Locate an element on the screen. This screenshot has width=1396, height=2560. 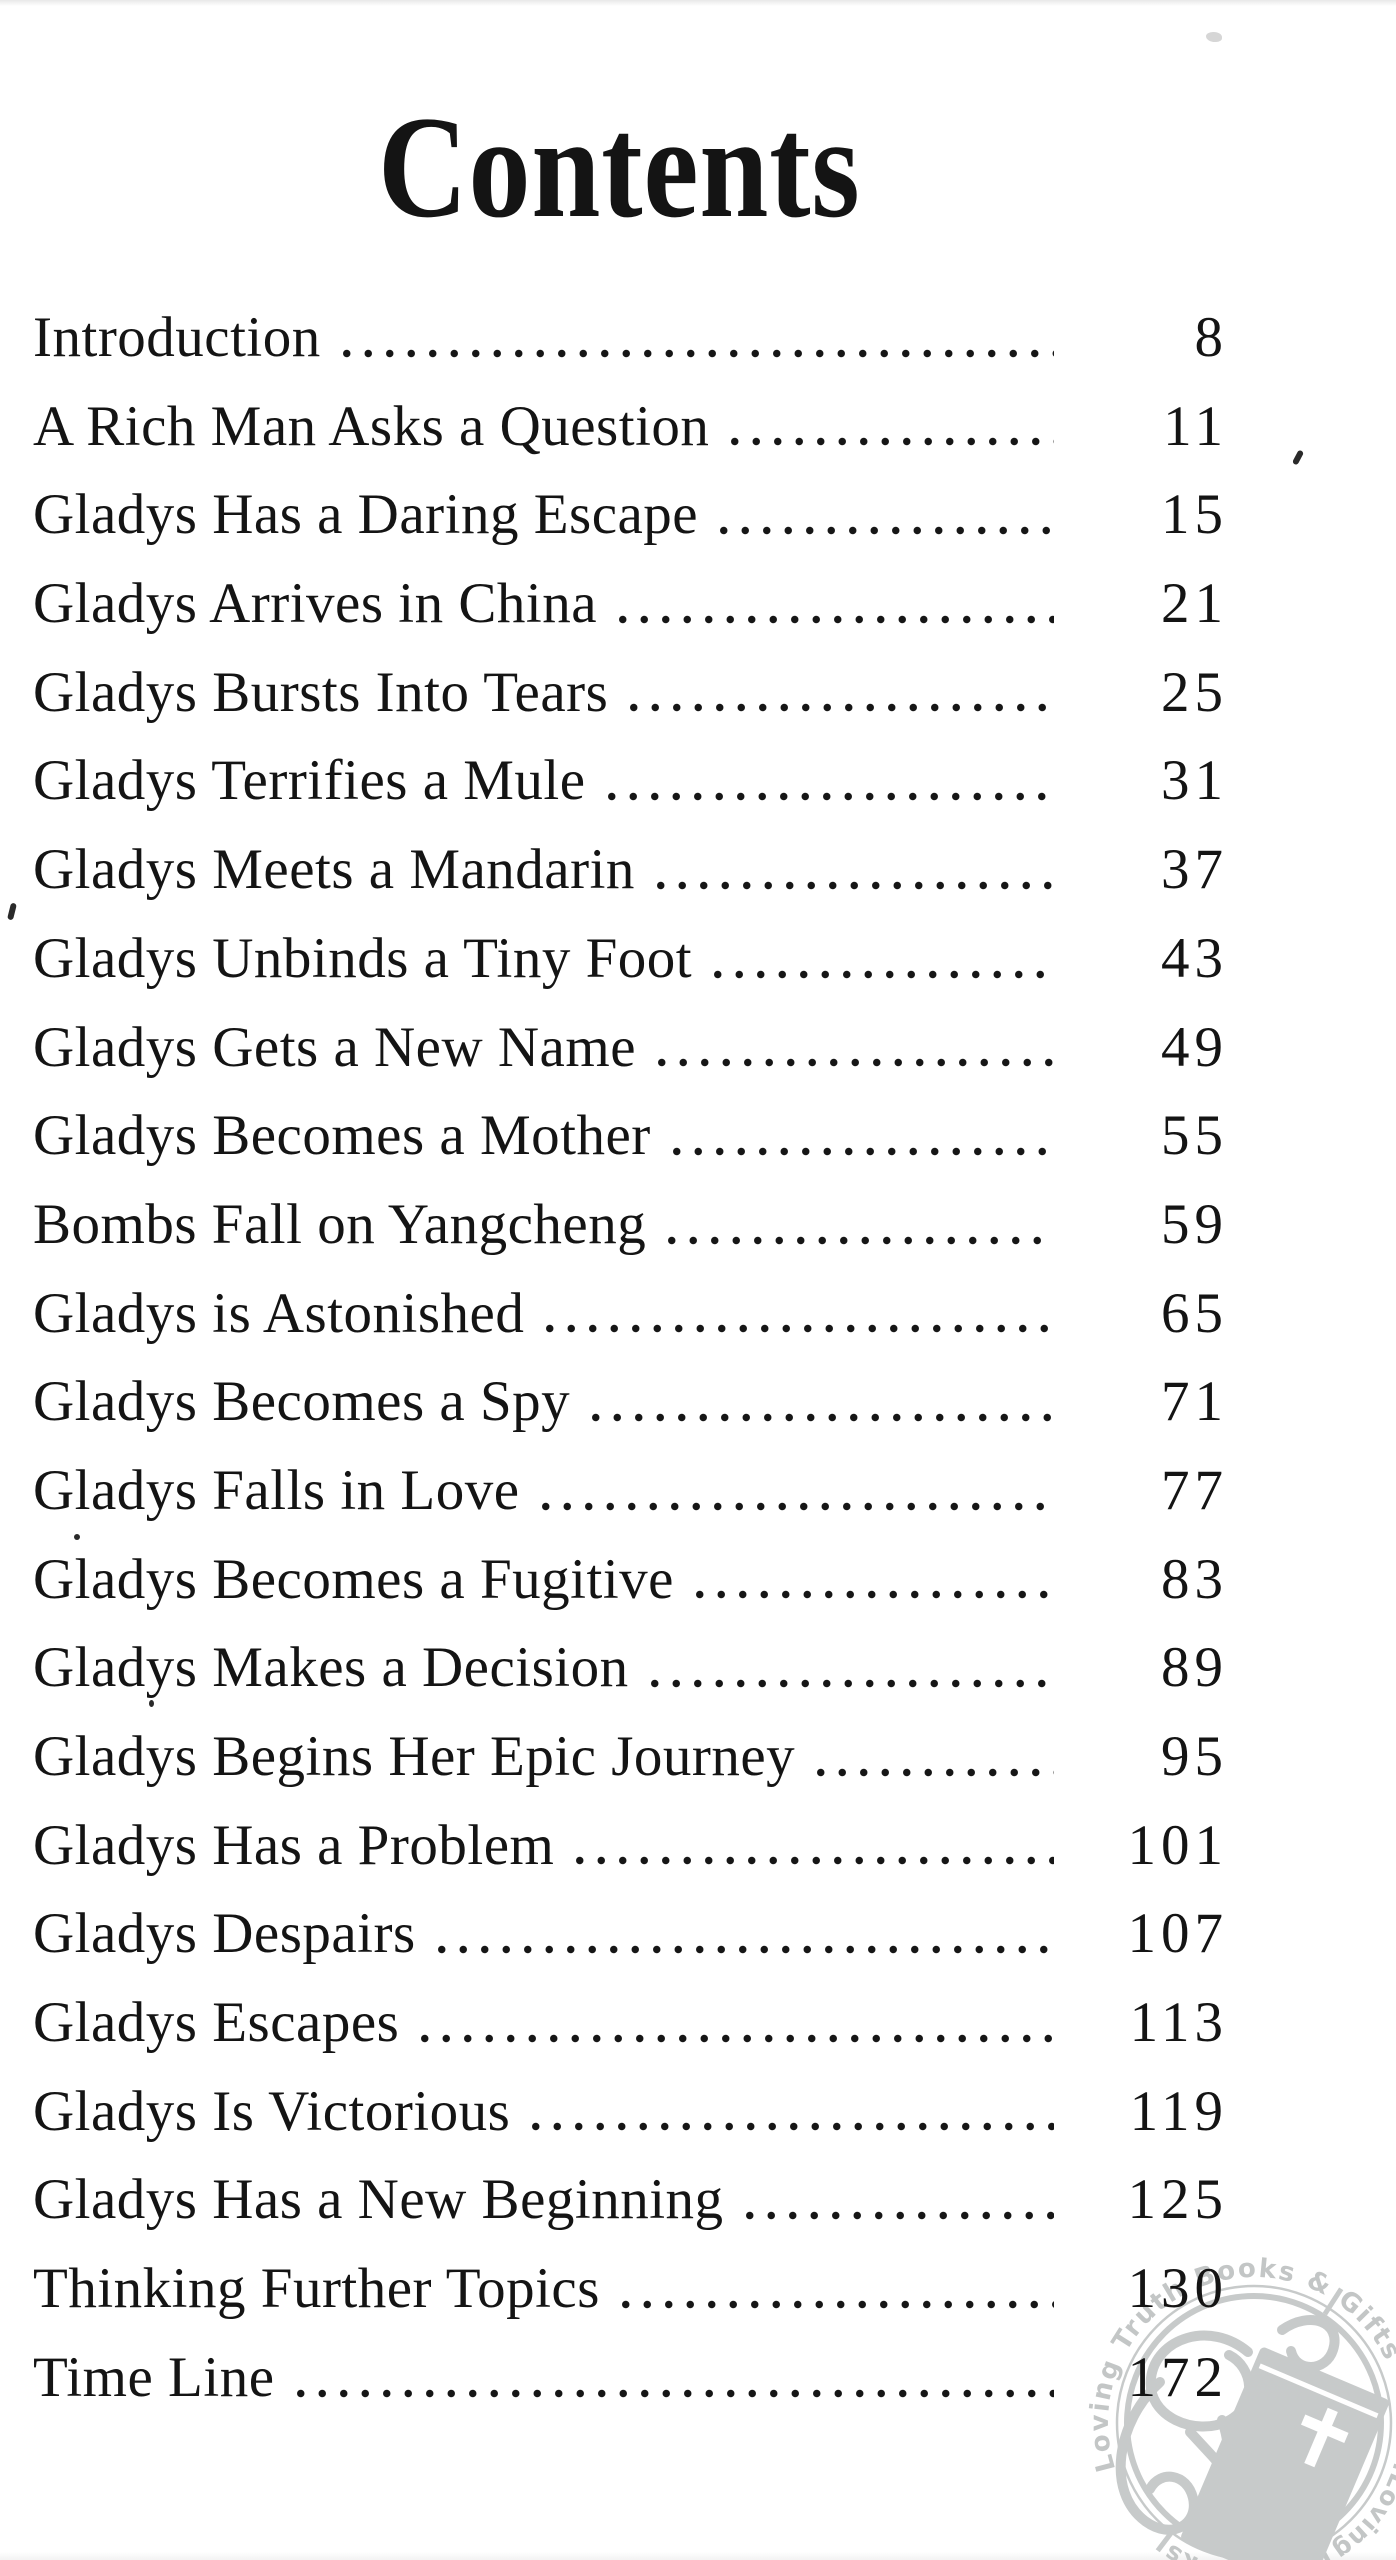
toc-entry-page: 43 is located at coordinates (1194, 958).